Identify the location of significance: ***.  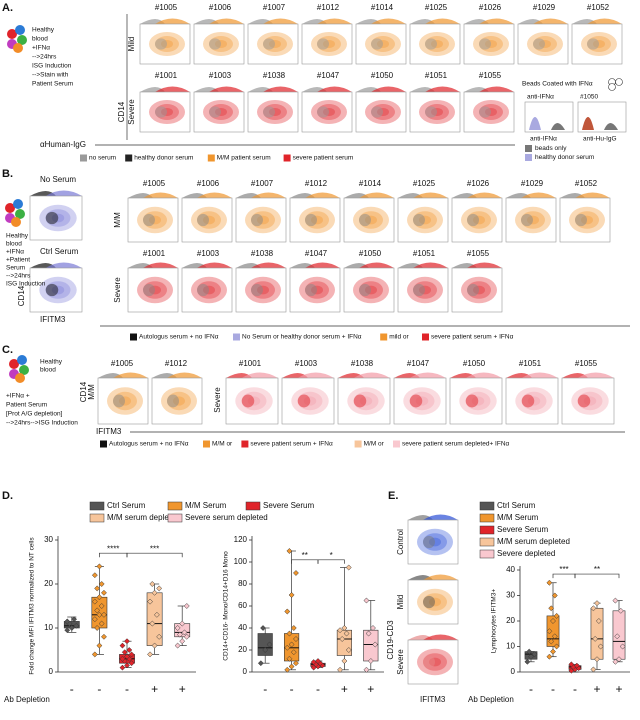
(154, 548).